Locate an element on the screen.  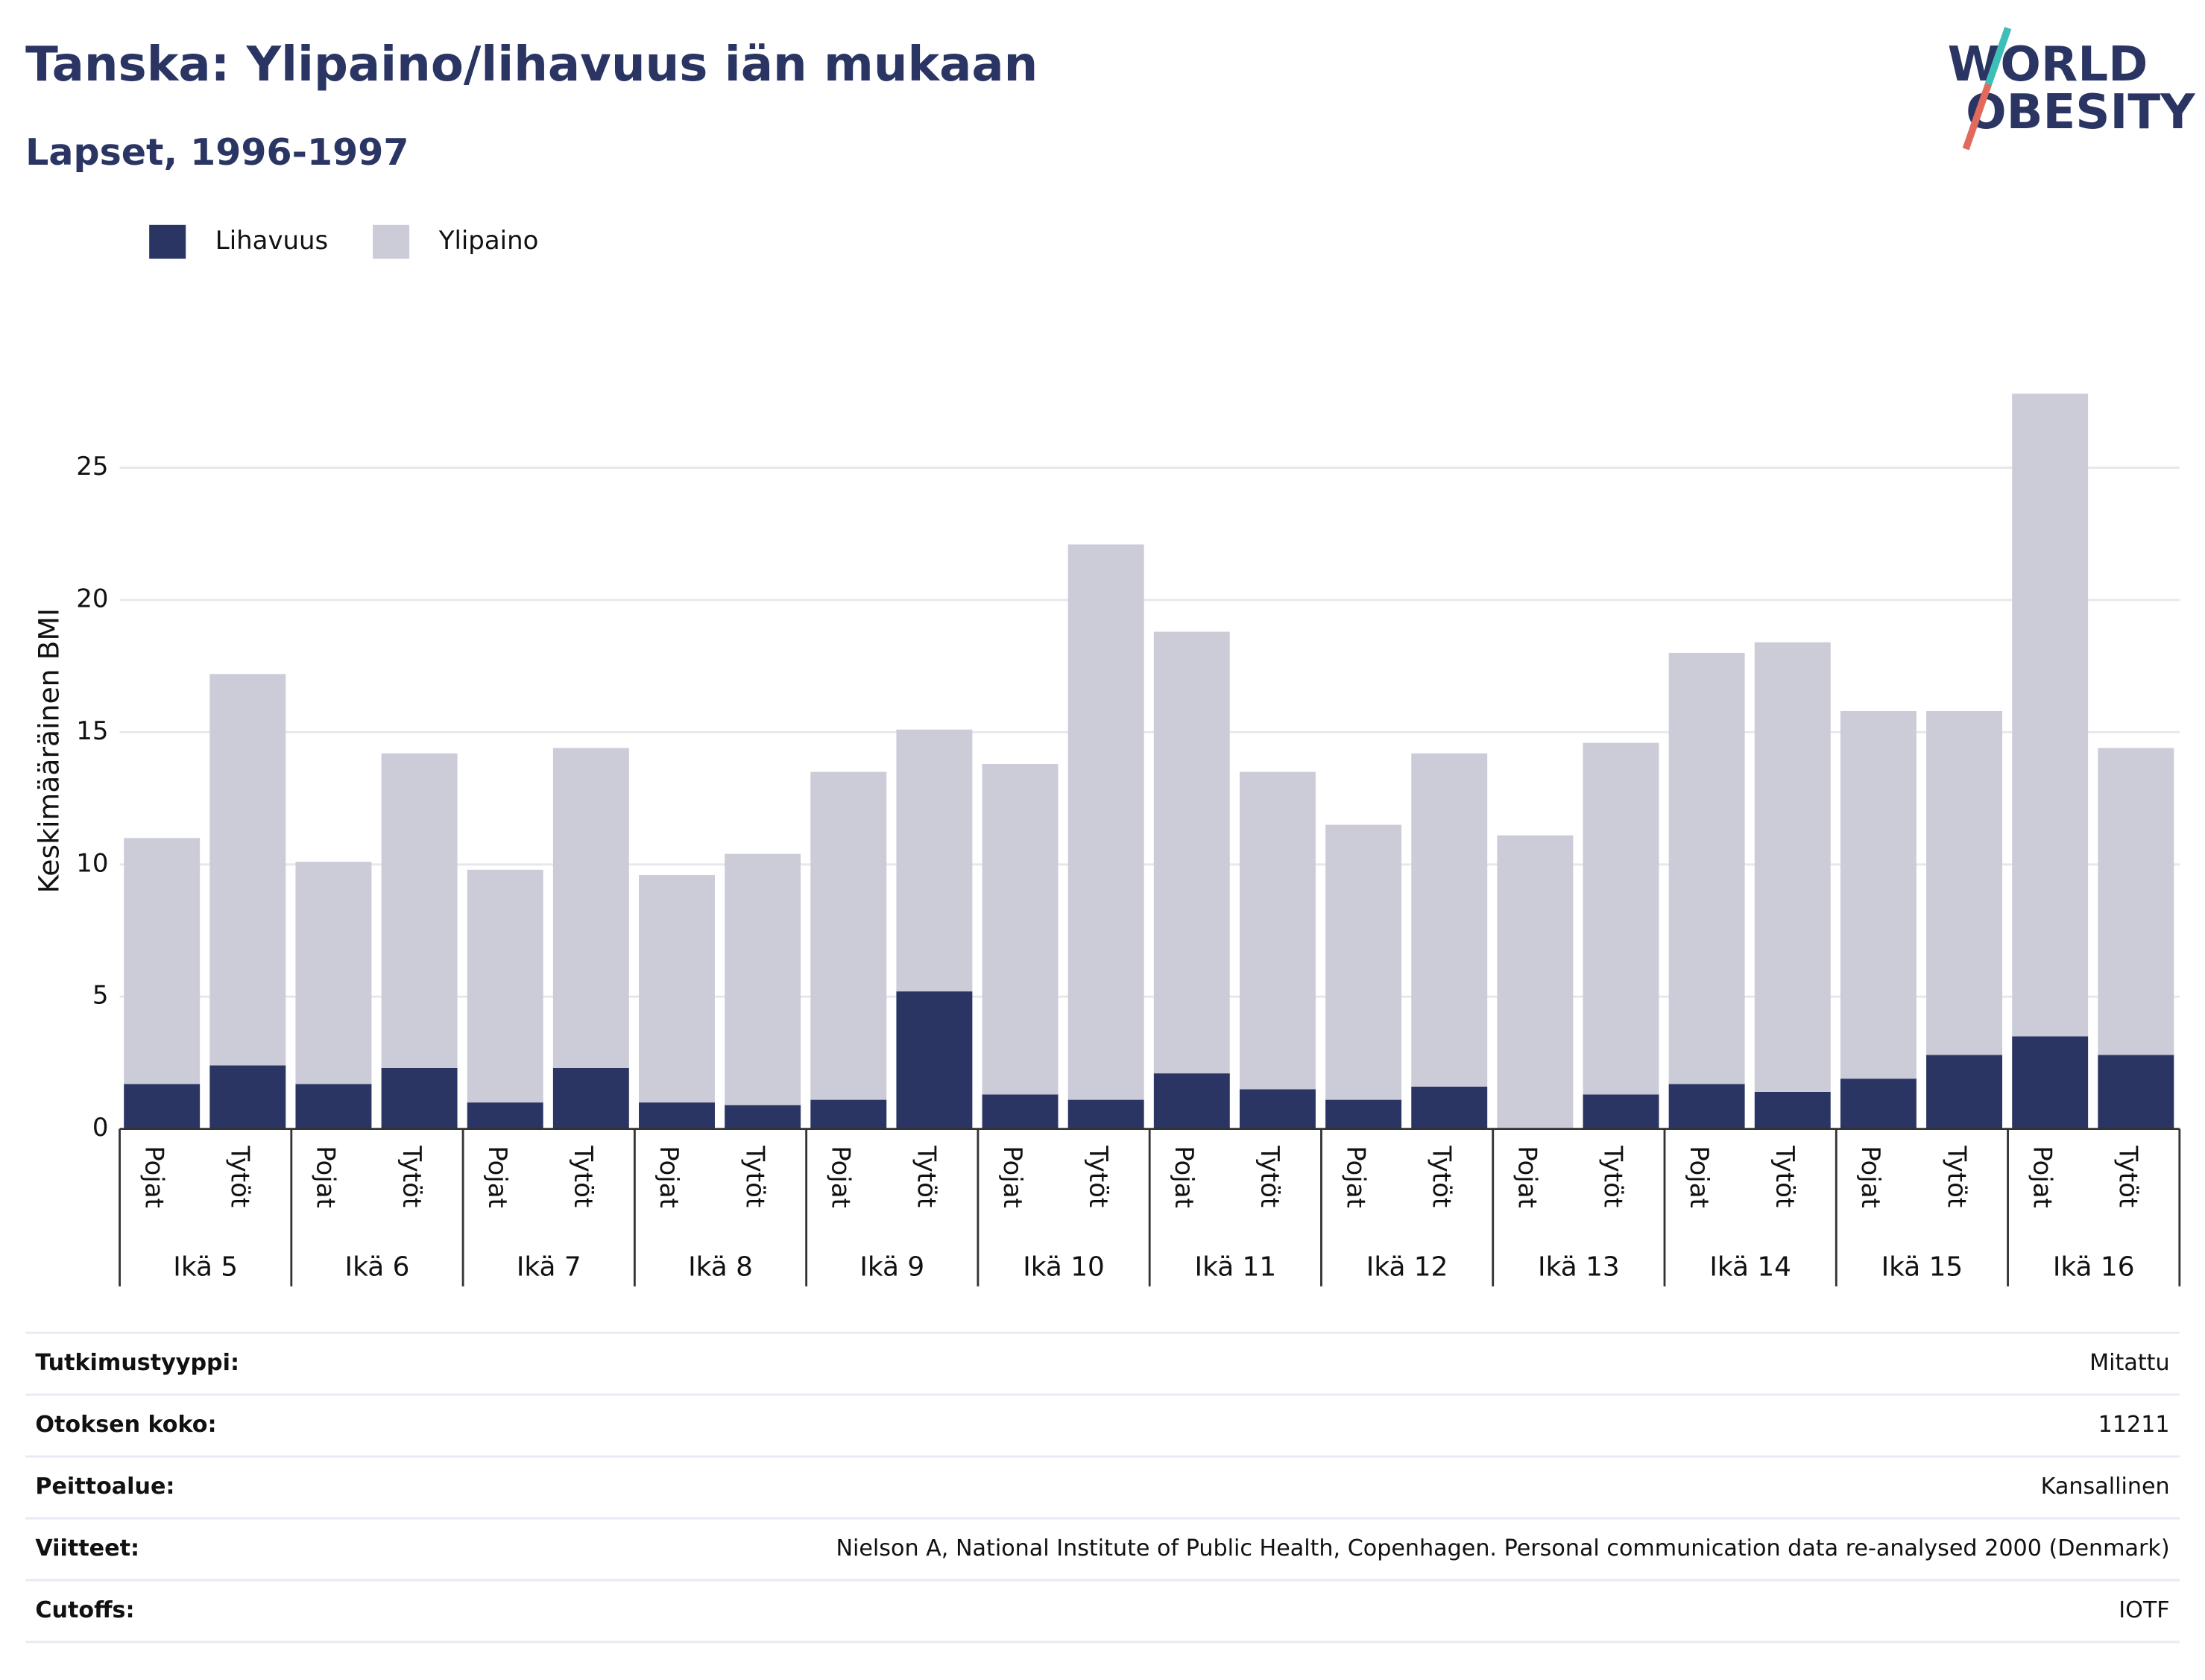
chart-title: Tanska: Ylipaino/lihavuus iän mukaan is located at coordinates (531, 64).